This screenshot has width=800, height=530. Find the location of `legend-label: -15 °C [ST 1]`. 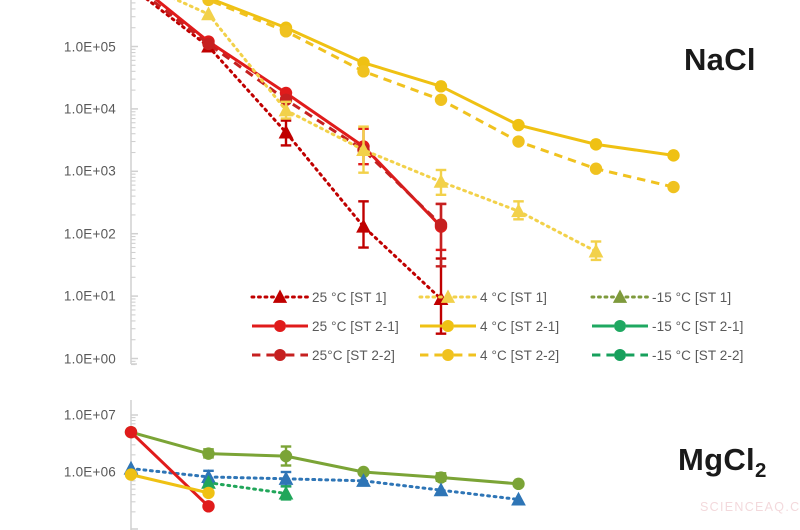

legend-label: -15 °C [ST 1] is located at coordinates (692, 297).